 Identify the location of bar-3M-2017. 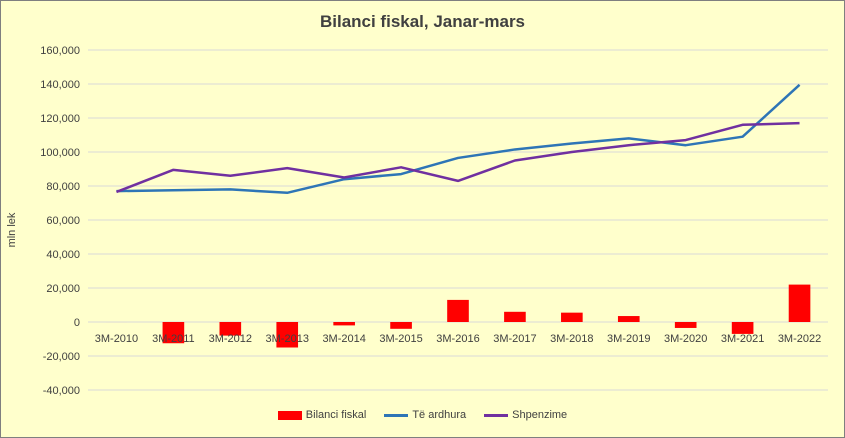
(515, 316).